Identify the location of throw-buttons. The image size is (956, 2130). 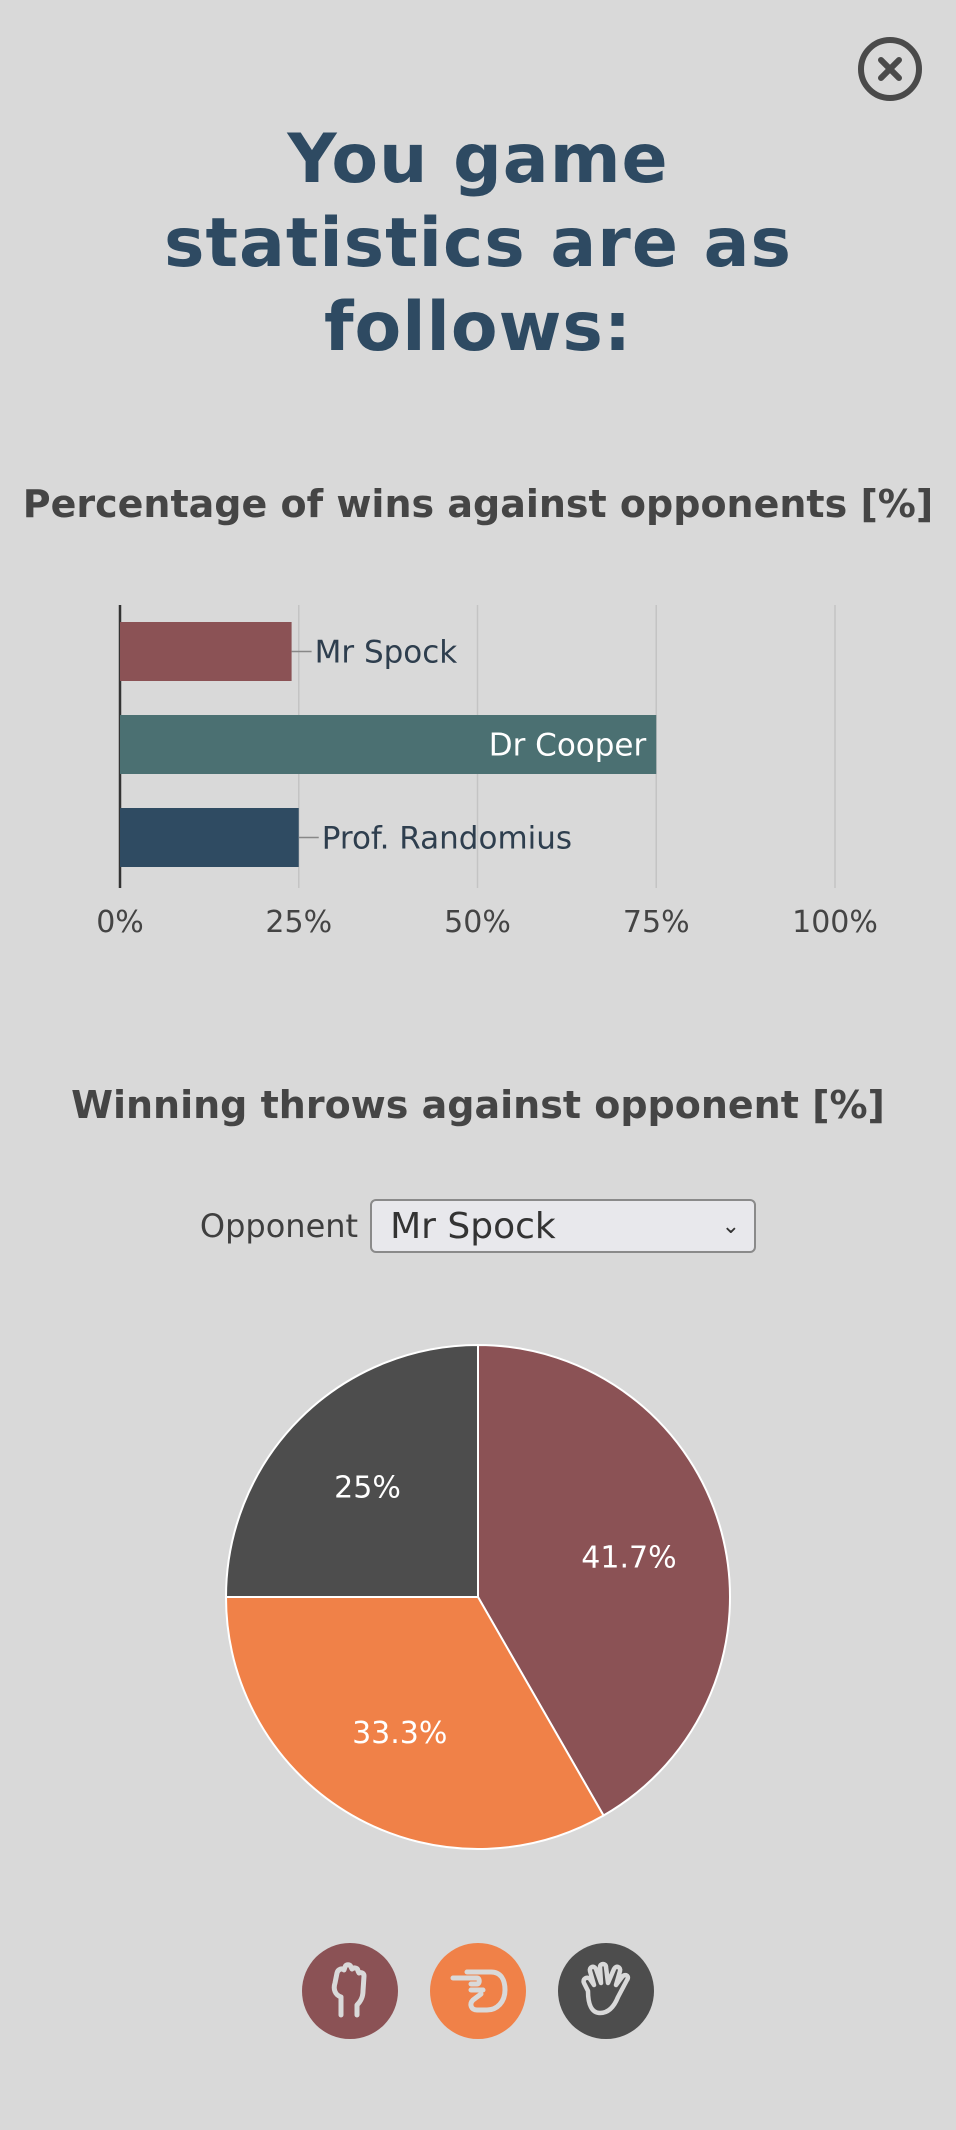
(478, 1991).